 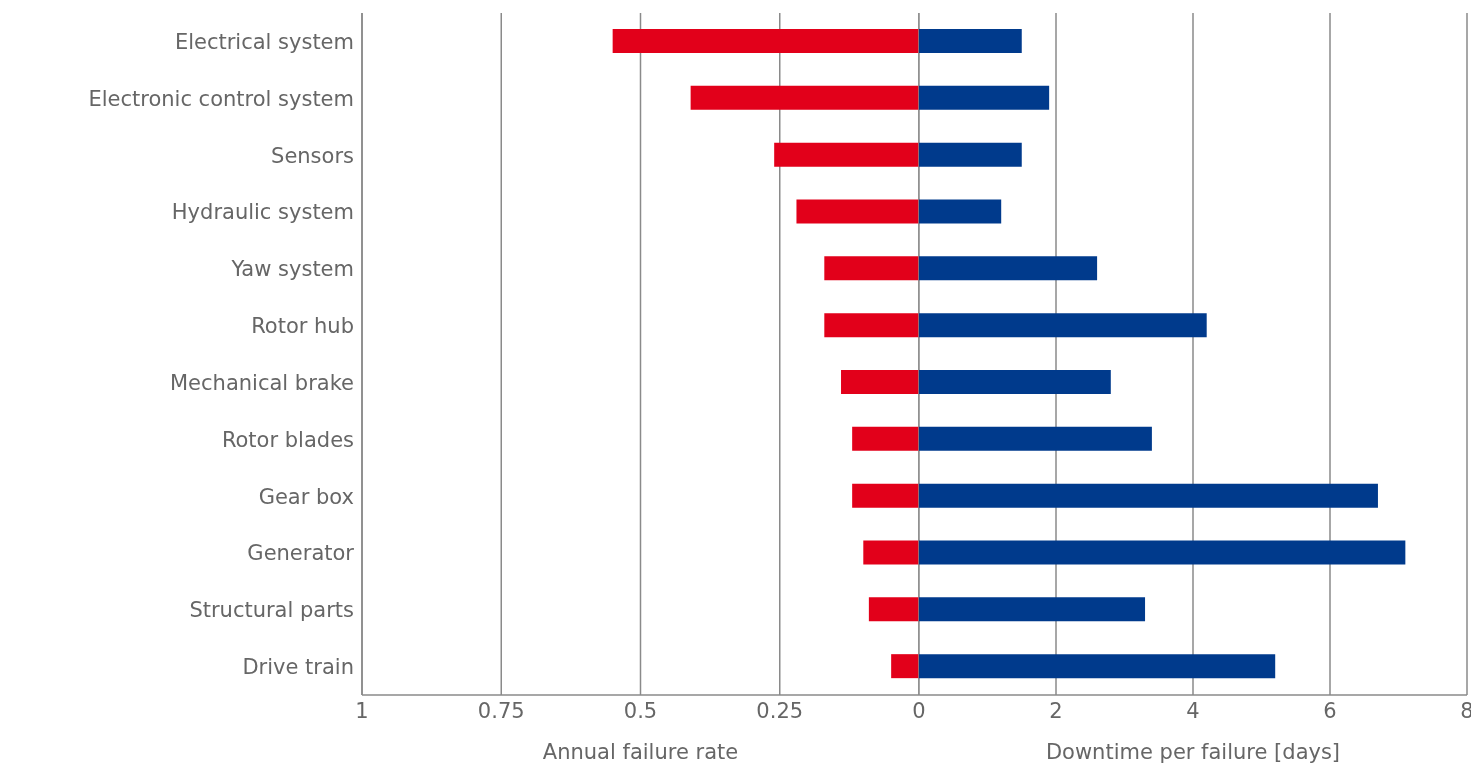 I want to click on y-tick-label: Rotor blades, so click(x=287, y=439).